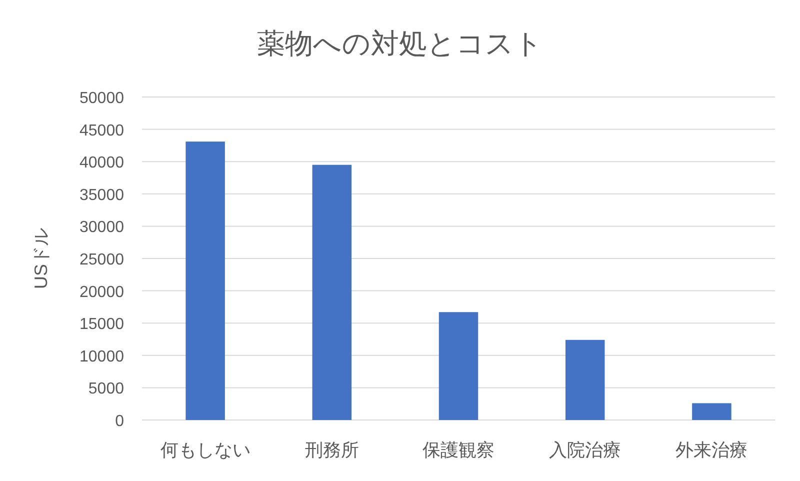  Describe the element at coordinates (102, 325) in the screenshot. I see `y-tick-label: 15000` at that location.